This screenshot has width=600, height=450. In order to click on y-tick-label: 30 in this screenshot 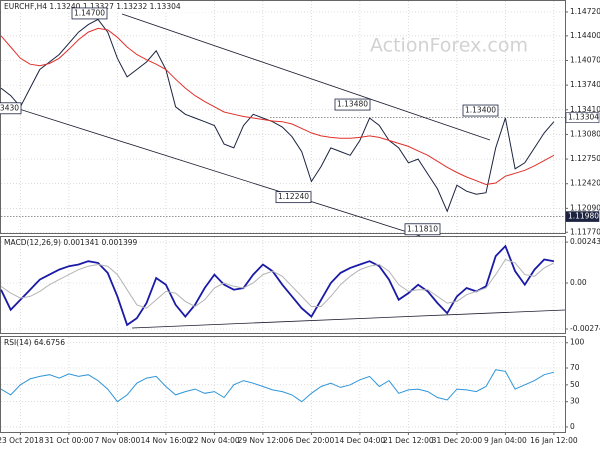, I will do `click(575, 401)`.